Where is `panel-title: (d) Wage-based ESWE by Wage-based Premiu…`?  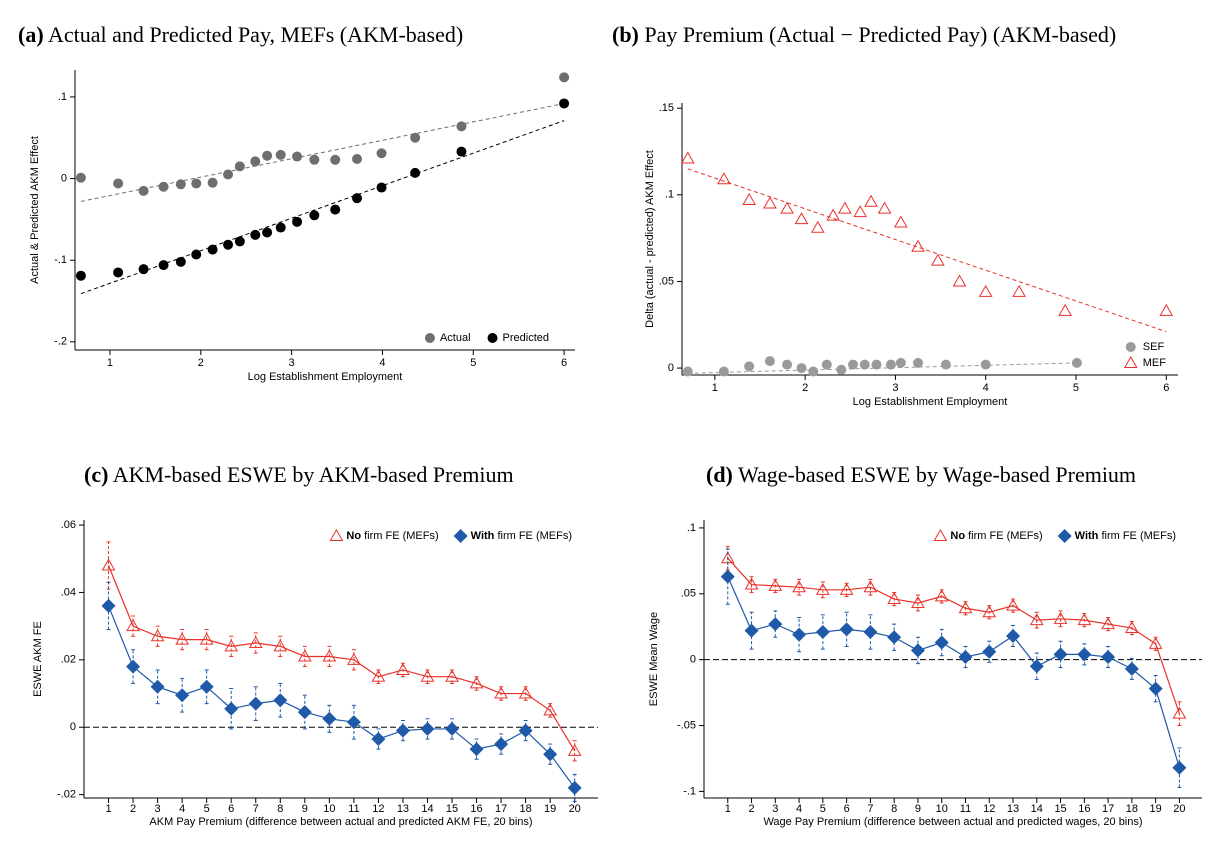 panel-title: (d) Wage-based ESWE by Wage-based Premiu… is located at coordinates (958, 475).